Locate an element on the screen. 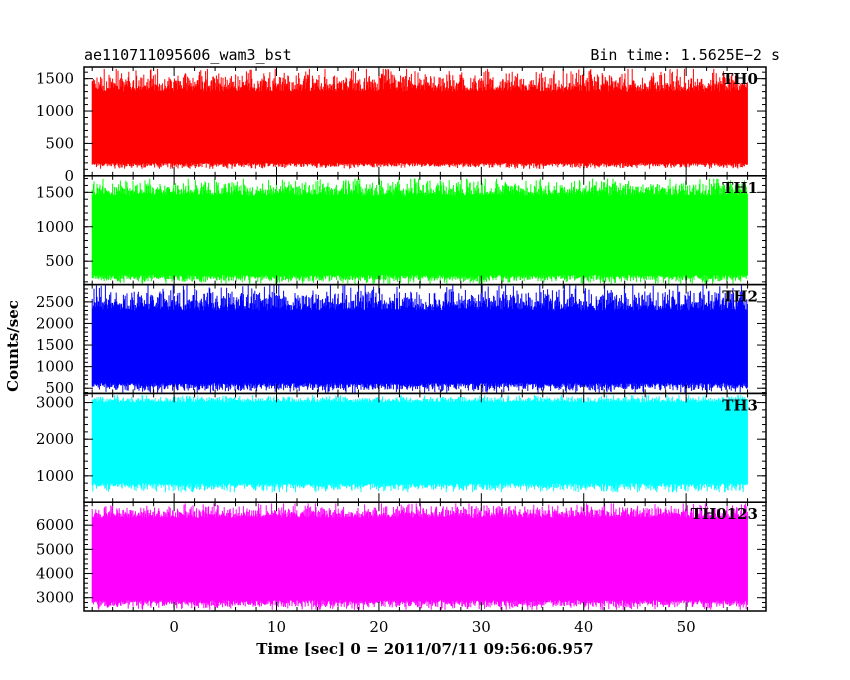 This screenshot has width=850, height=680. panel-frame is located at coordinates (425, 556).